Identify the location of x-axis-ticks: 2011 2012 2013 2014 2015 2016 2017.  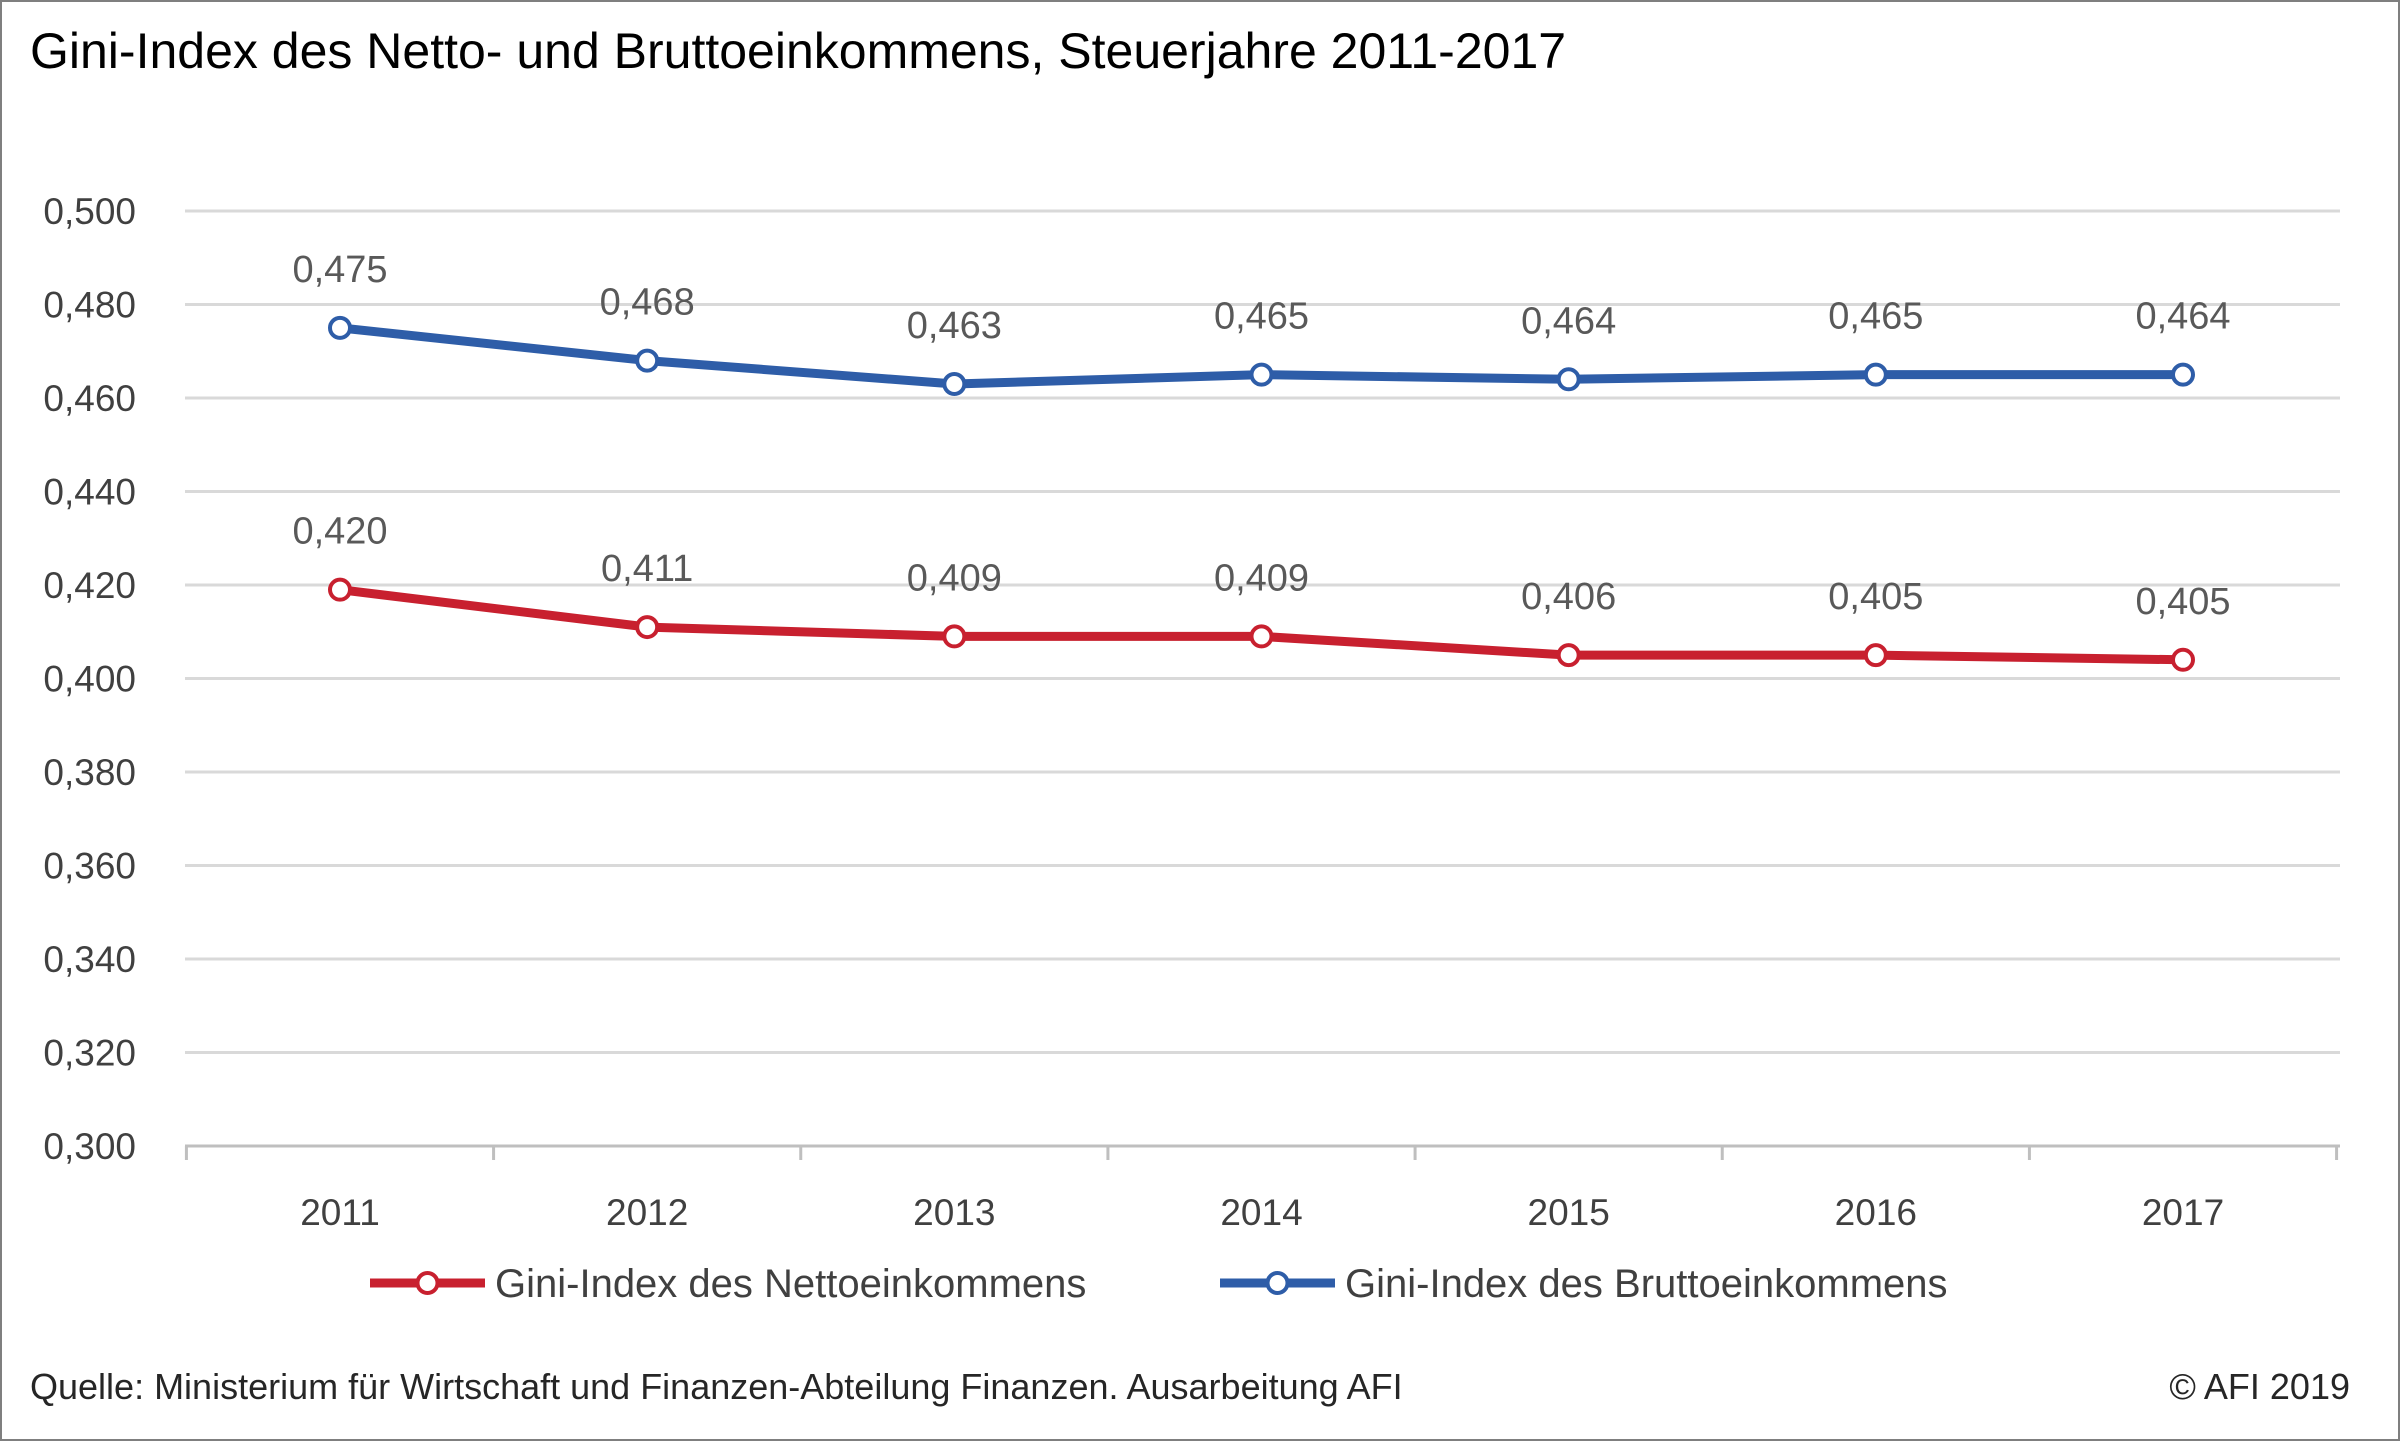
(1262, 1212).